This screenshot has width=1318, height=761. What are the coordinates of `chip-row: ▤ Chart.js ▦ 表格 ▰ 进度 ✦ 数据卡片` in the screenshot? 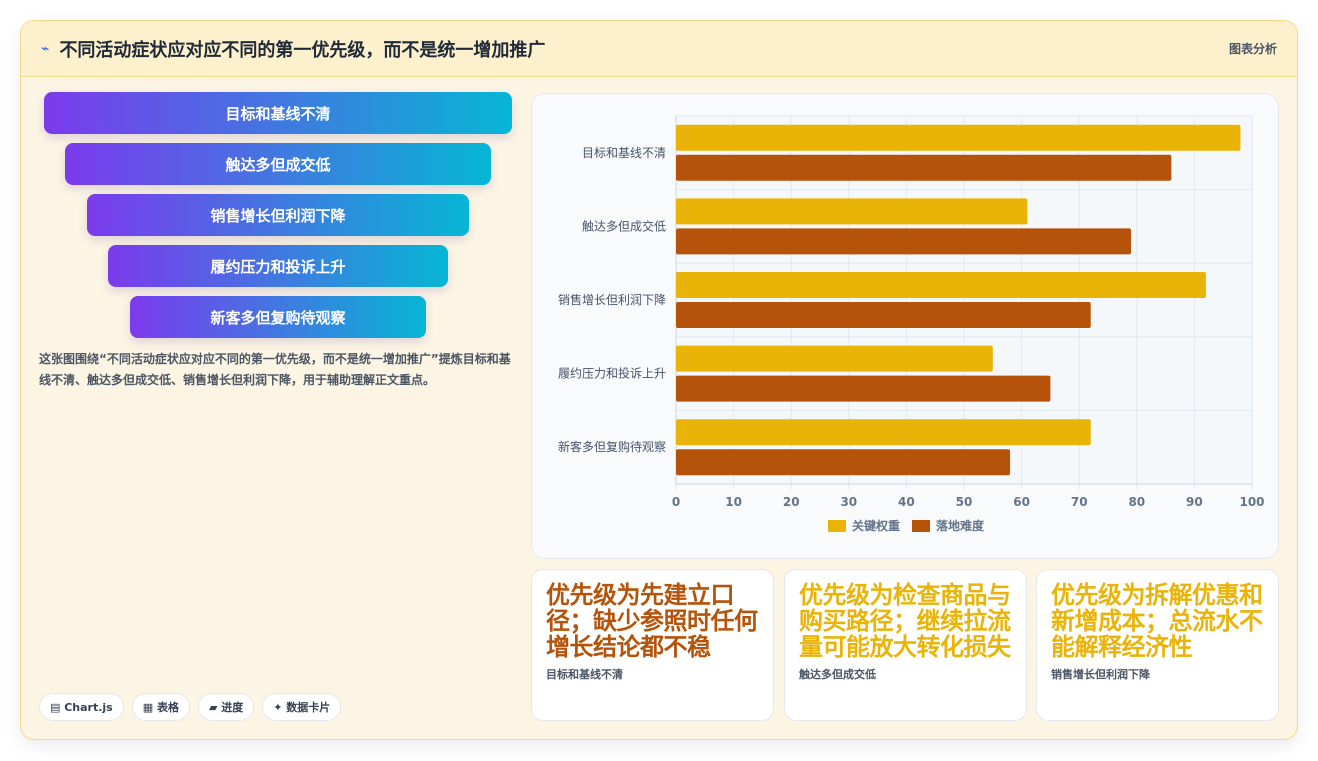 It's located at (190, 707).